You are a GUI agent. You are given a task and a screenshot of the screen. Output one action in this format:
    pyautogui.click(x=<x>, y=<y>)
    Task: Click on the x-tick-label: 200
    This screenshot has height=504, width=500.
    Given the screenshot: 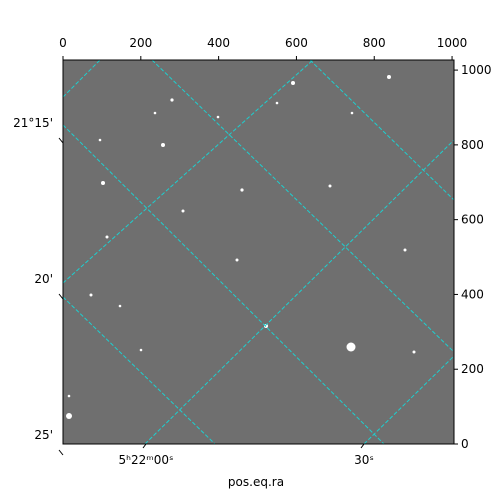 What is the action you would take?
    pyautogui.click(x=140, y=43)
    